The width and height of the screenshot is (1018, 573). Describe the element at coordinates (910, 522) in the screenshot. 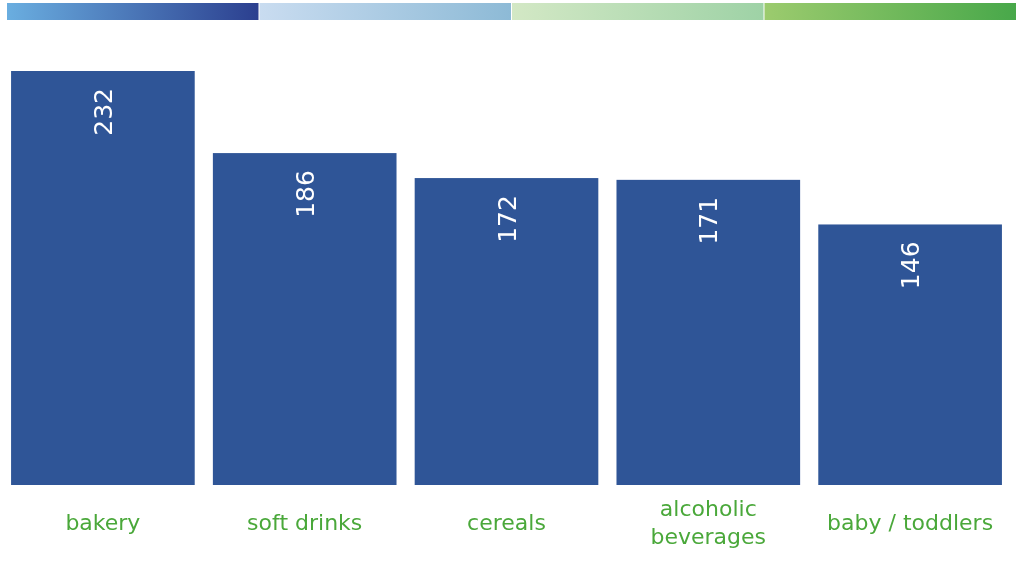

I see `x-tick-label: baby / toddlers` at that location.